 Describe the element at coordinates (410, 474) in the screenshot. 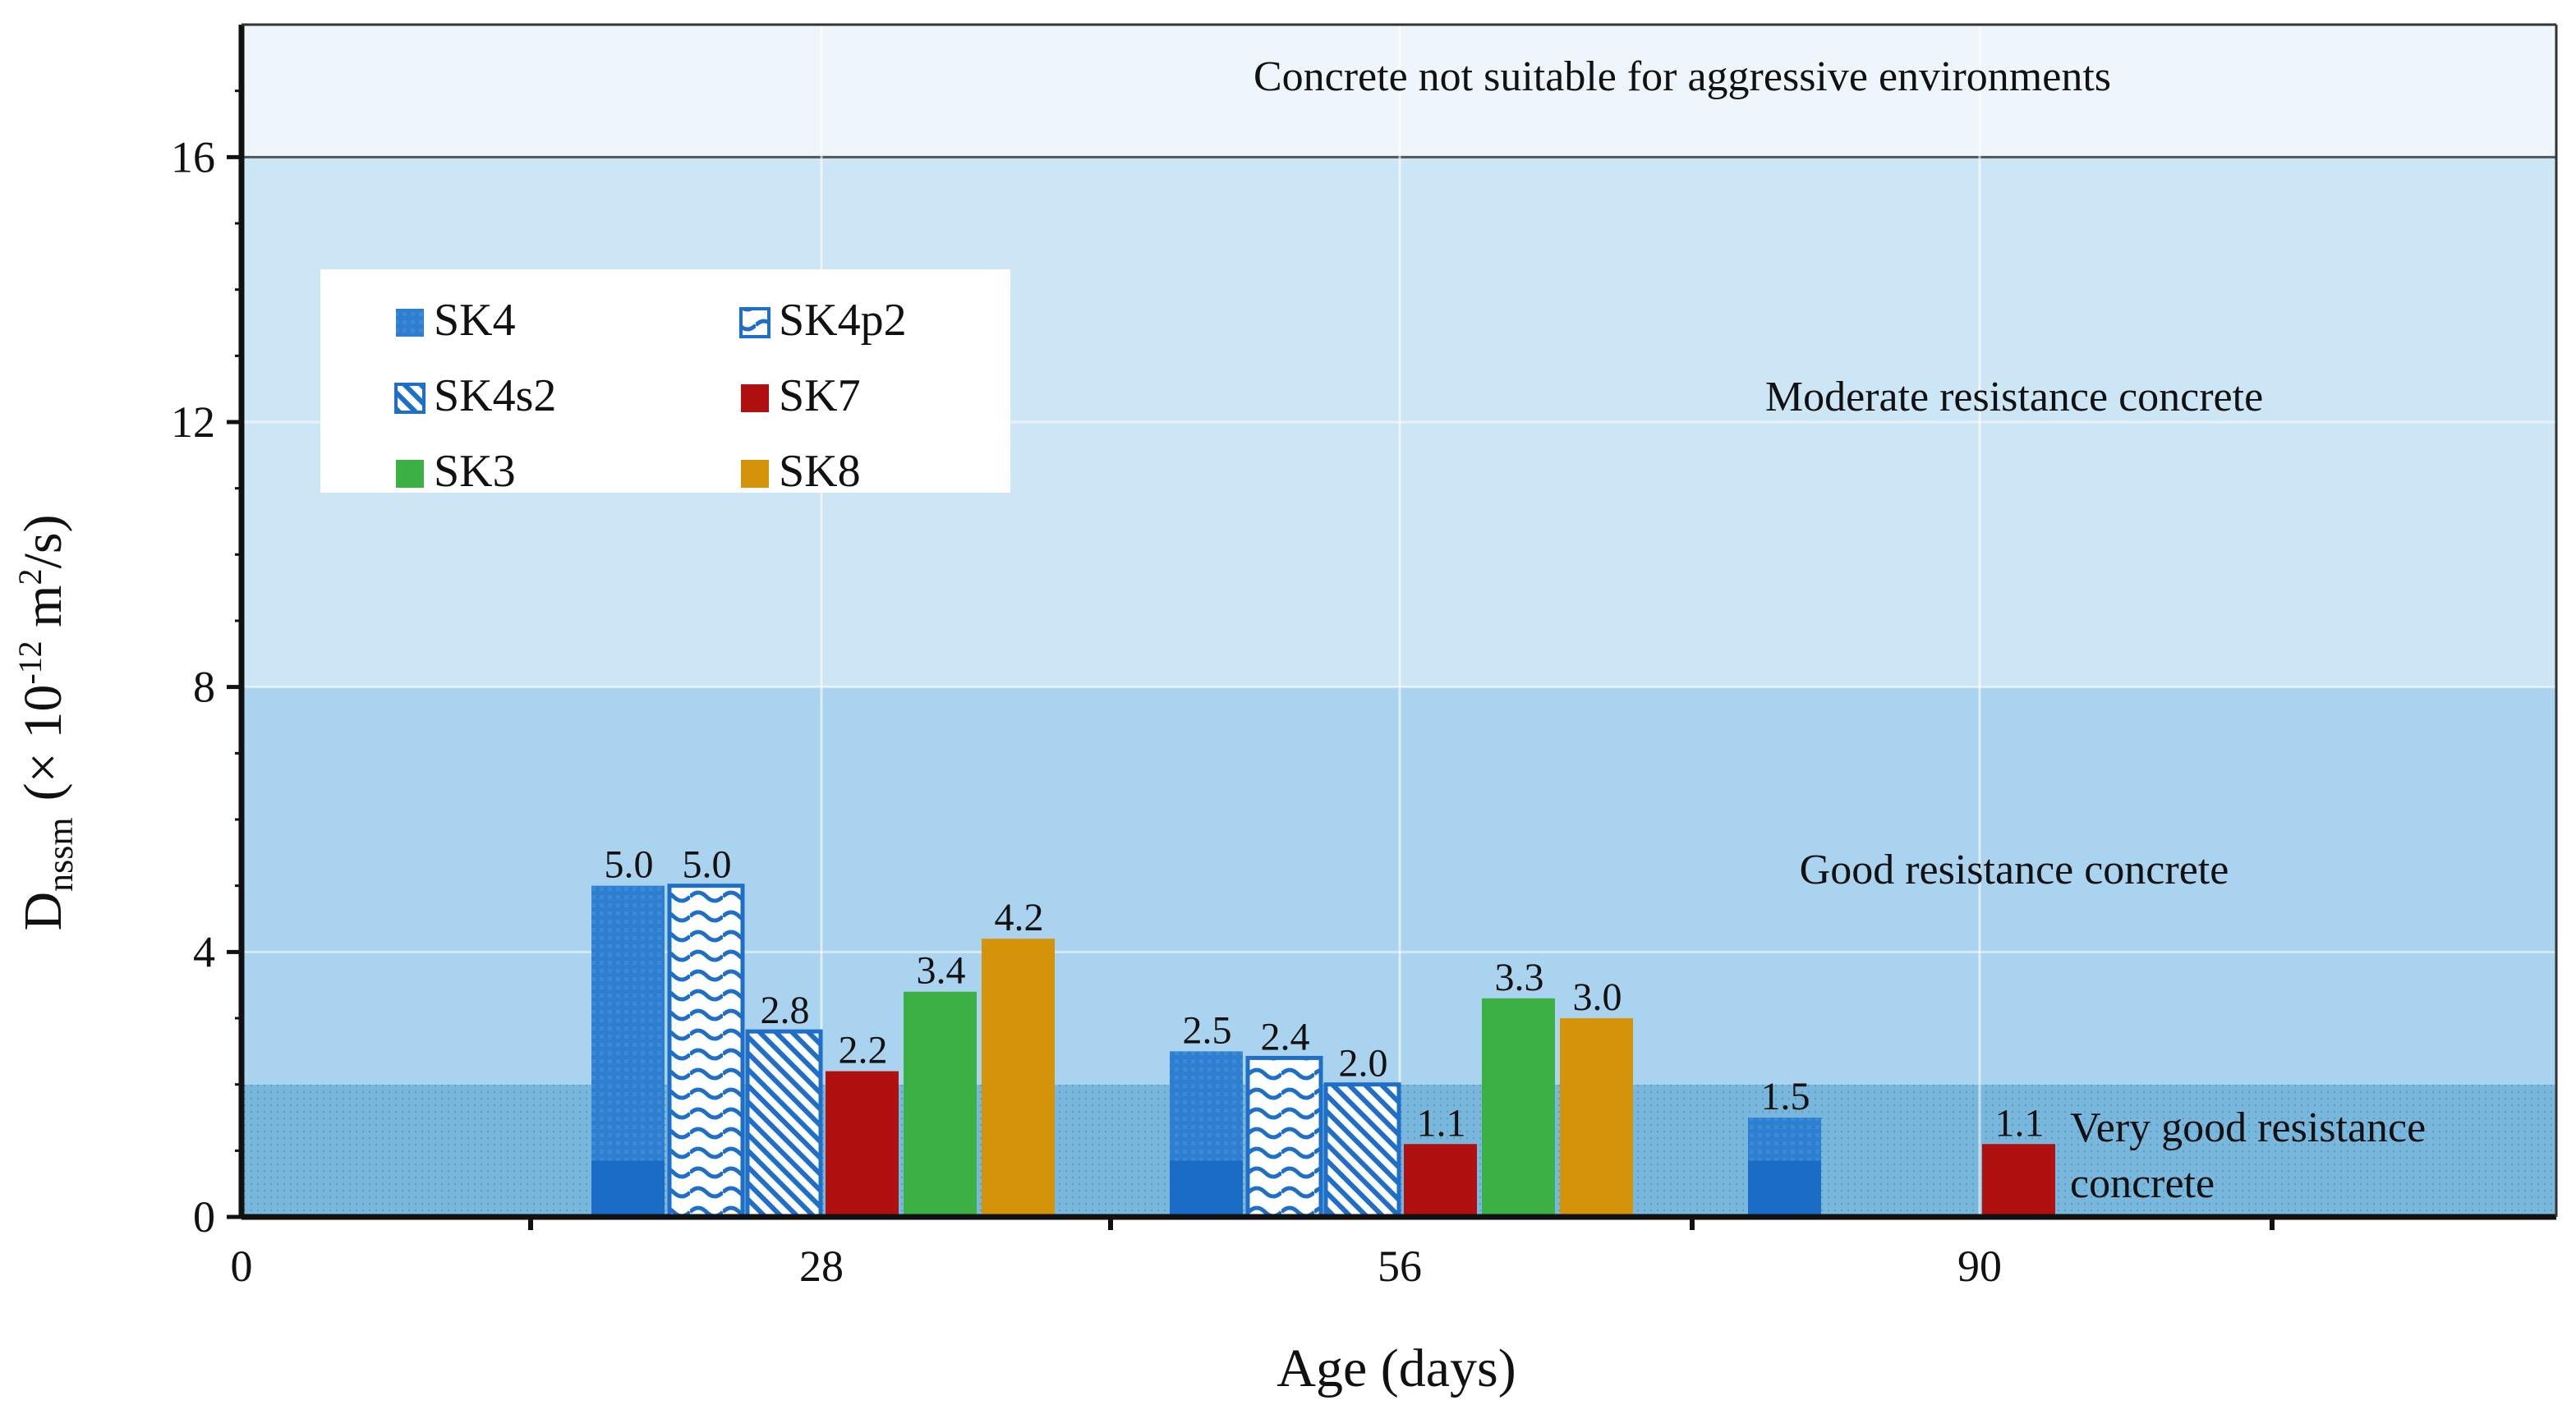

I see `legend-swatch-sk3` at that location.